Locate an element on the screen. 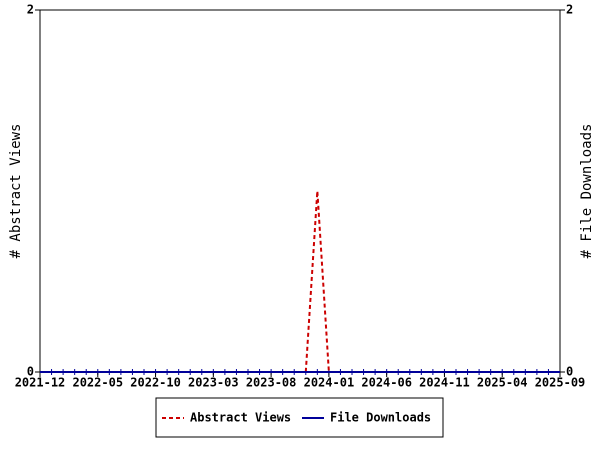 Image resolution: width=600 pixels, height=450 pixels. y2-axis-title: # File Downloads is located at coordinates (587, 191).